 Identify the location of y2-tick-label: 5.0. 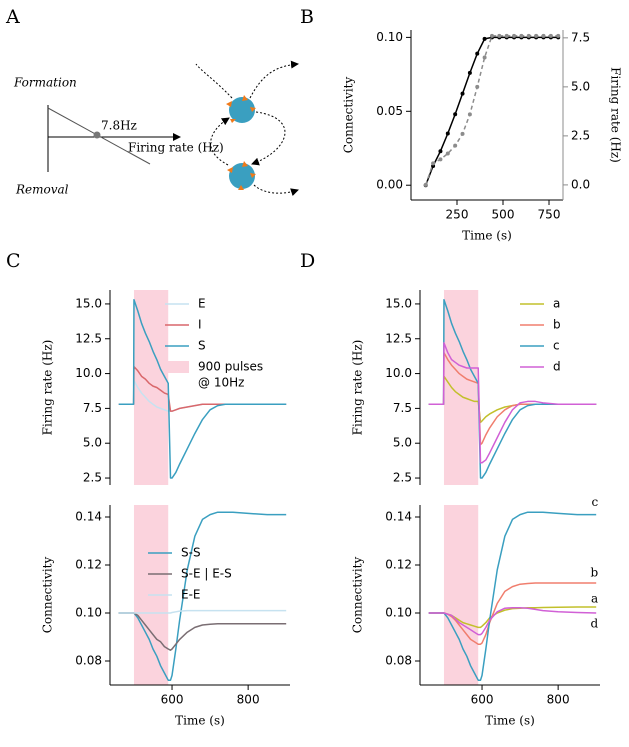
(580, 86).